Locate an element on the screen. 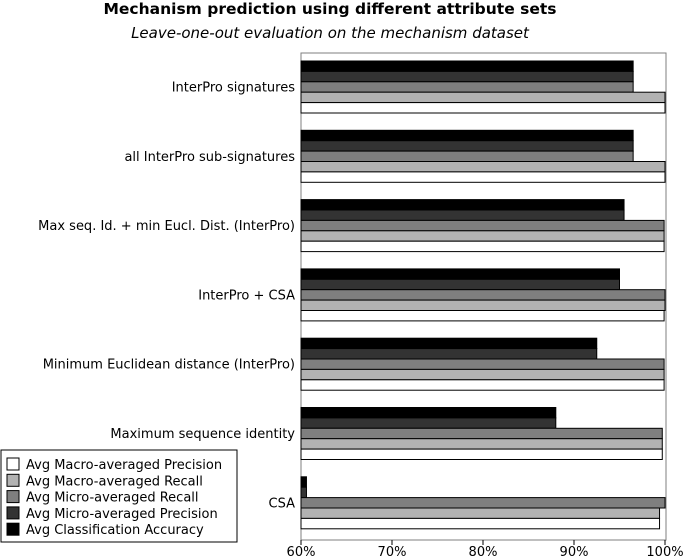  x-tick-label: 60% is located at coordinates (301, 551).